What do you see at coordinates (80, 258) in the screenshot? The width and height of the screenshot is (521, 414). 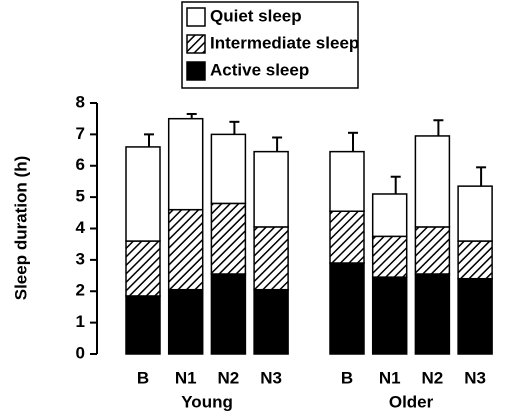 I see `y-tick-label: 3` at bounding box center [80, 258].